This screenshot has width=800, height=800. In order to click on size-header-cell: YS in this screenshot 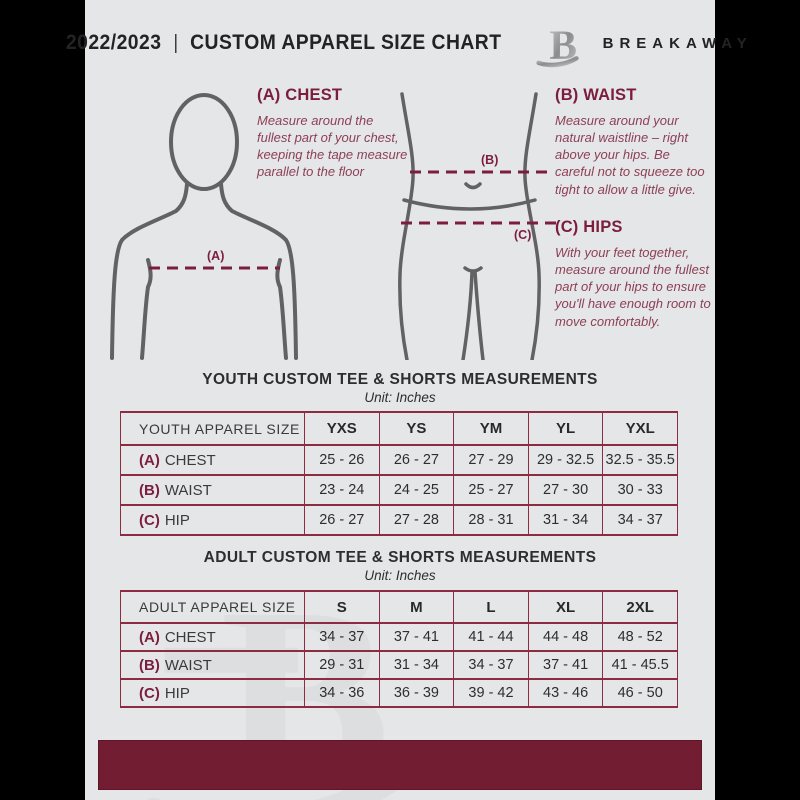, I will do `click(416, 428)`.